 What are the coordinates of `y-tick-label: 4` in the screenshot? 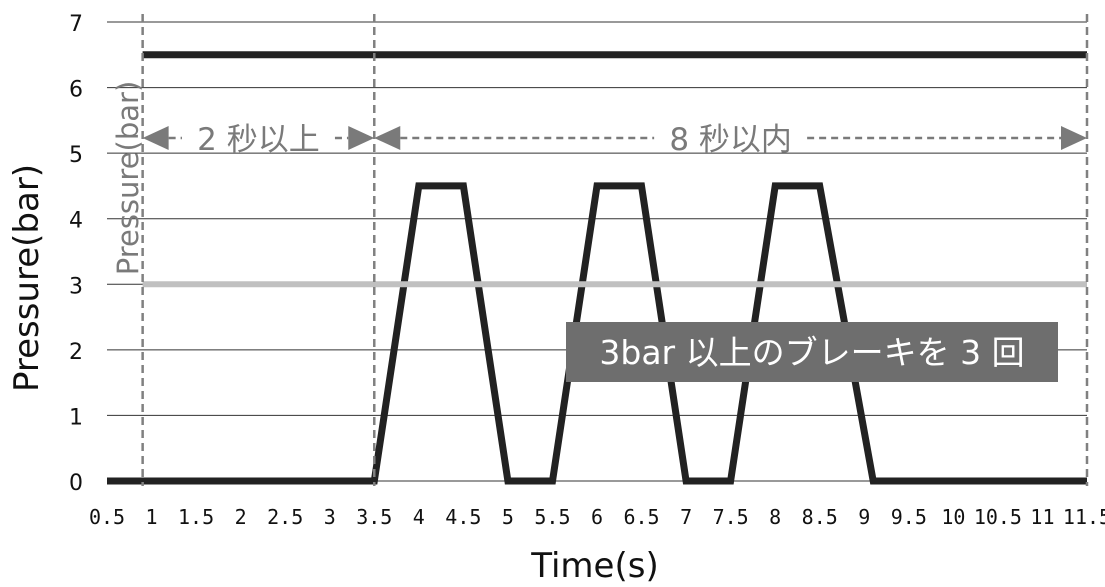 It's located at (76, 221).